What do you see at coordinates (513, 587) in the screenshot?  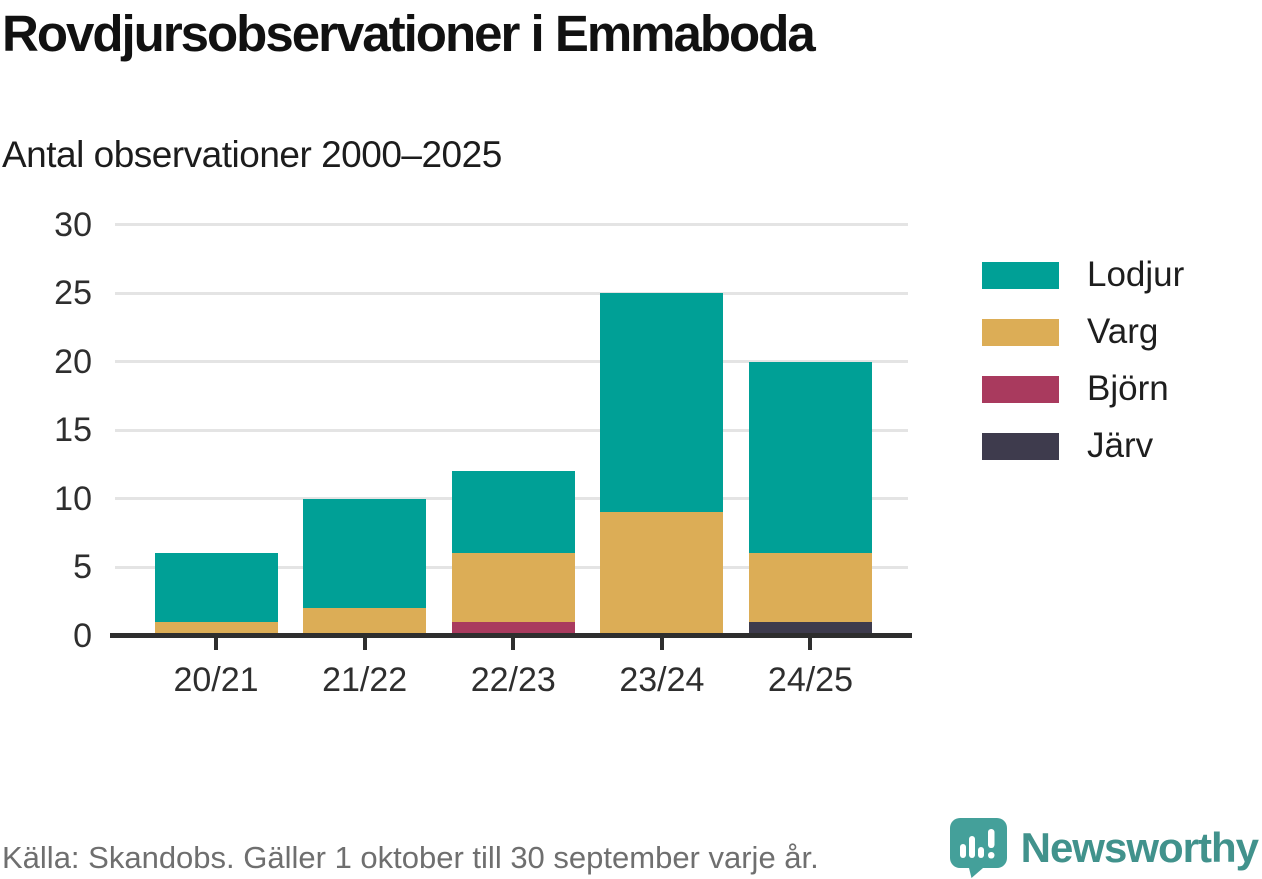 I see `bar-segment-varg-22/23` at bounding box center [513, 587].